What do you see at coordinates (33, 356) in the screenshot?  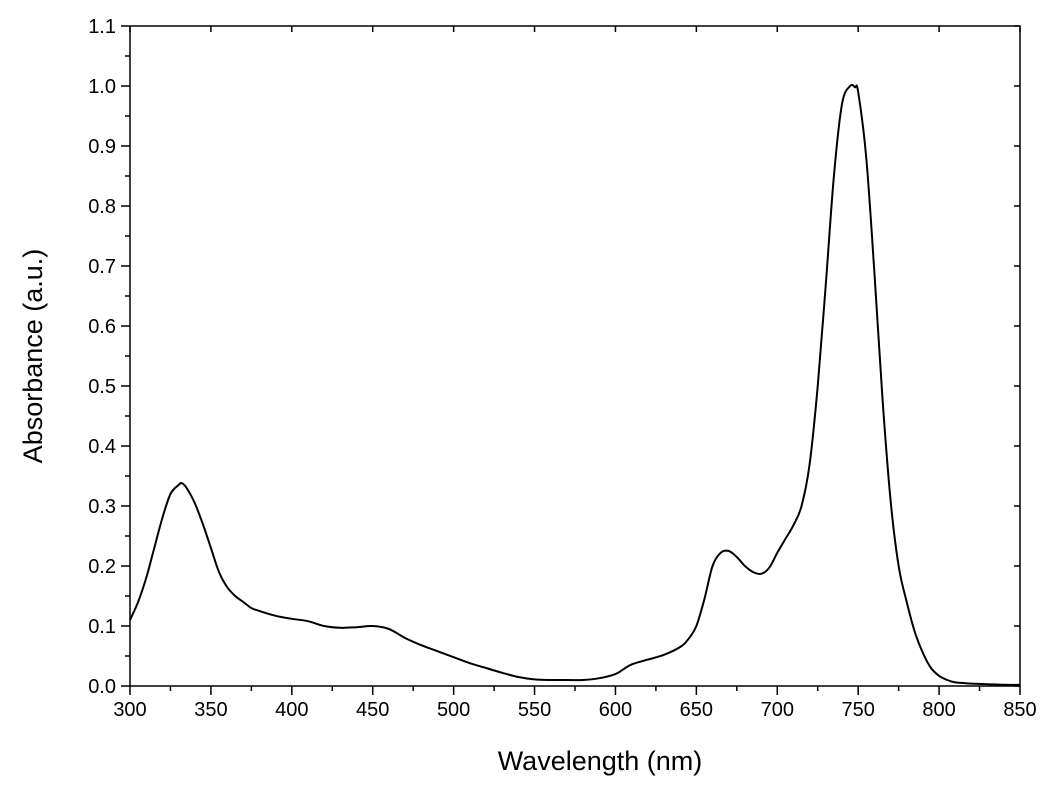 I see `y-axis-title: Absorbance (a.u.)` at bounding box center [33, 356].